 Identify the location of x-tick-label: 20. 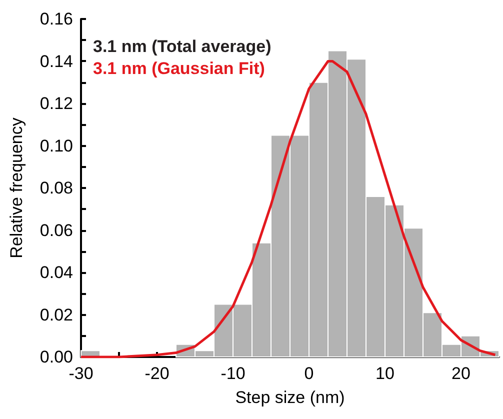
(461, 373).